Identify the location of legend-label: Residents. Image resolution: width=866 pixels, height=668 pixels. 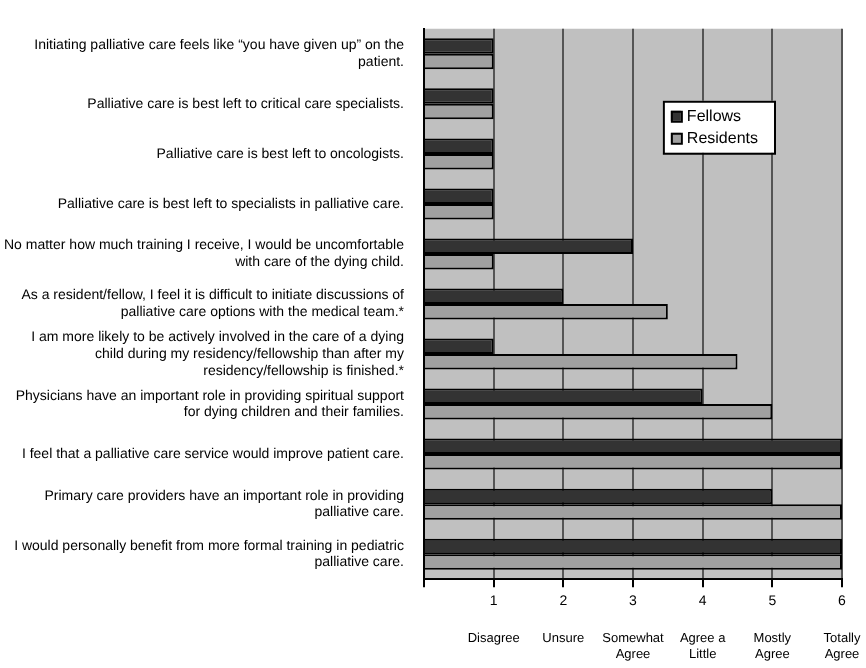
(722, 138).